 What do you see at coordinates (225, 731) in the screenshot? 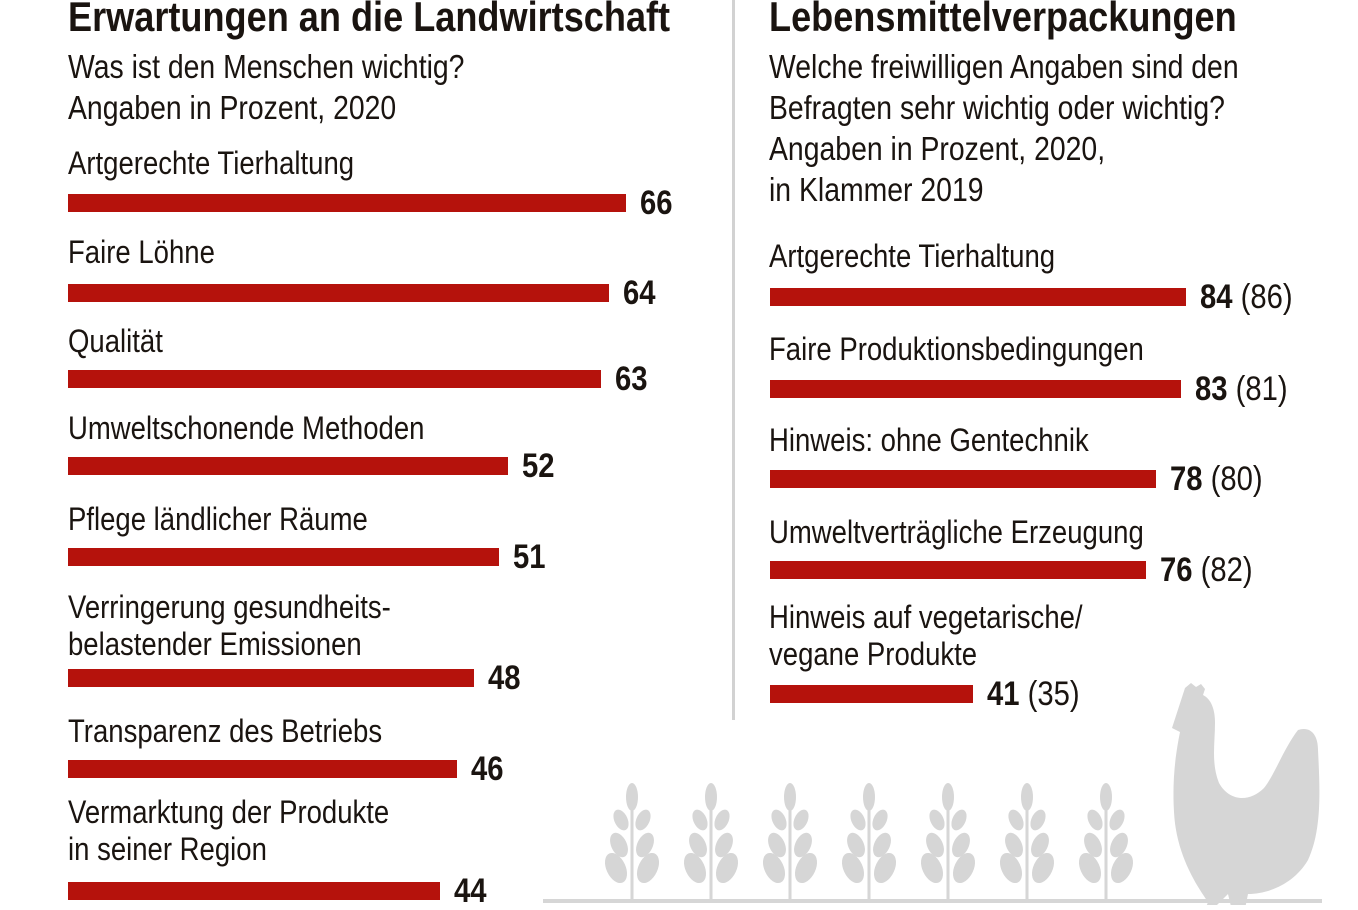
I see `bar-label: Transparenz des Betriebs` at bounding box center [225, 731].